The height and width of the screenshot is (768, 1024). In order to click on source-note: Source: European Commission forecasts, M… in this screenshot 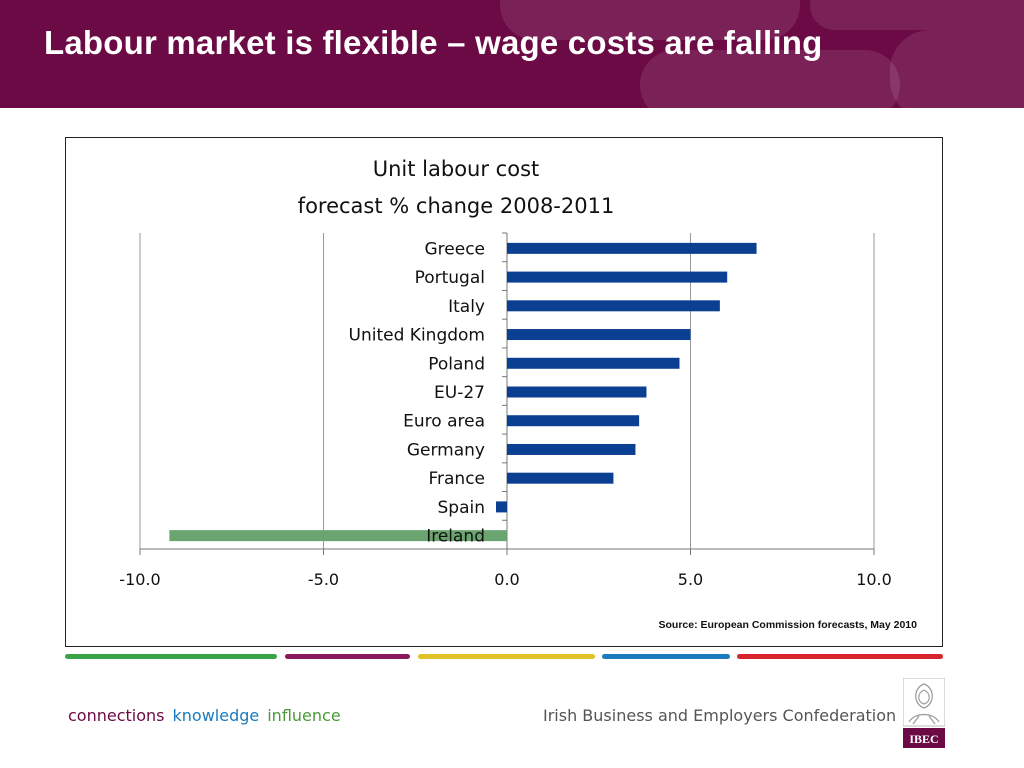, I will do `click(787, 625)`.